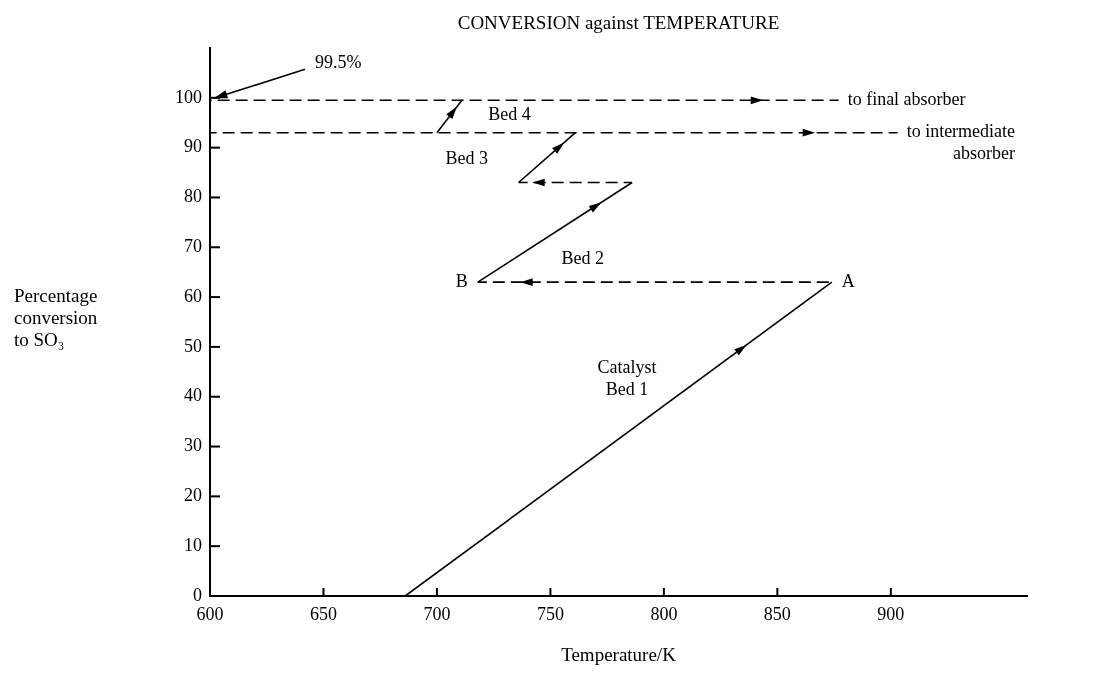 The image size is (1093, 678). Describe the element at coordinates (210, 613) in the screenshot. I see `x-tick-label: 600` at that location.